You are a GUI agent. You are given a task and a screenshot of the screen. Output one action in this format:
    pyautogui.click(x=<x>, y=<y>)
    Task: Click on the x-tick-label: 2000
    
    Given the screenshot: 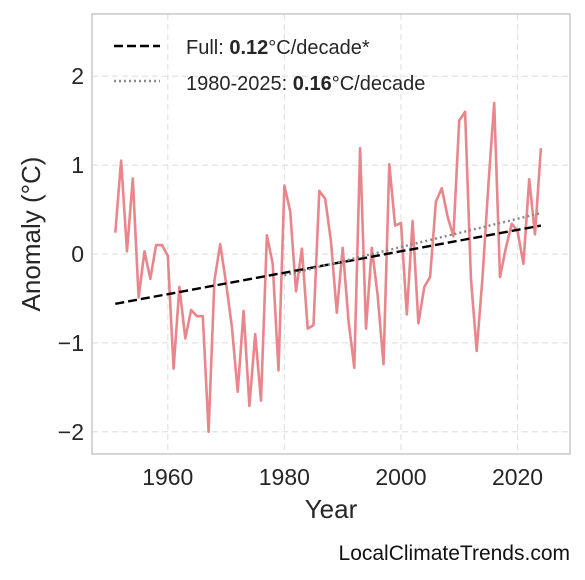 What is the action you would take?
    pyautogui.click(x=400, y=477)
    